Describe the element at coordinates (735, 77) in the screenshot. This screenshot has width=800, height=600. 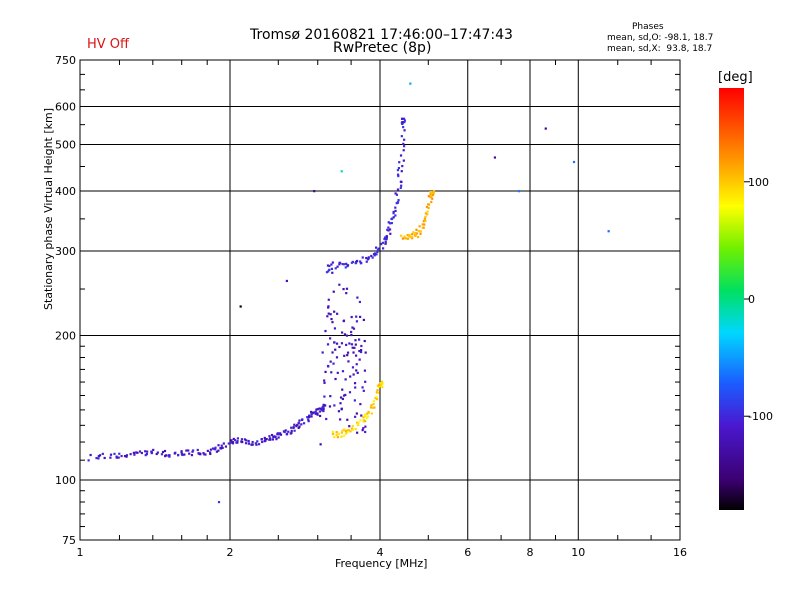
I see `colorbar-unit-label: [deg]` at that location.